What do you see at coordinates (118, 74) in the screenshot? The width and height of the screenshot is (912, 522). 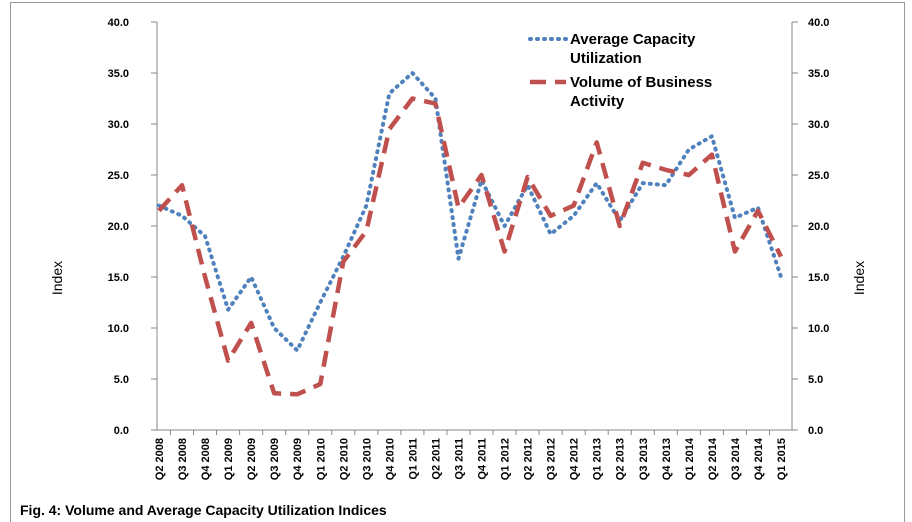 I see `y-tick-label: 35.0` at bounding box center [118, 74].